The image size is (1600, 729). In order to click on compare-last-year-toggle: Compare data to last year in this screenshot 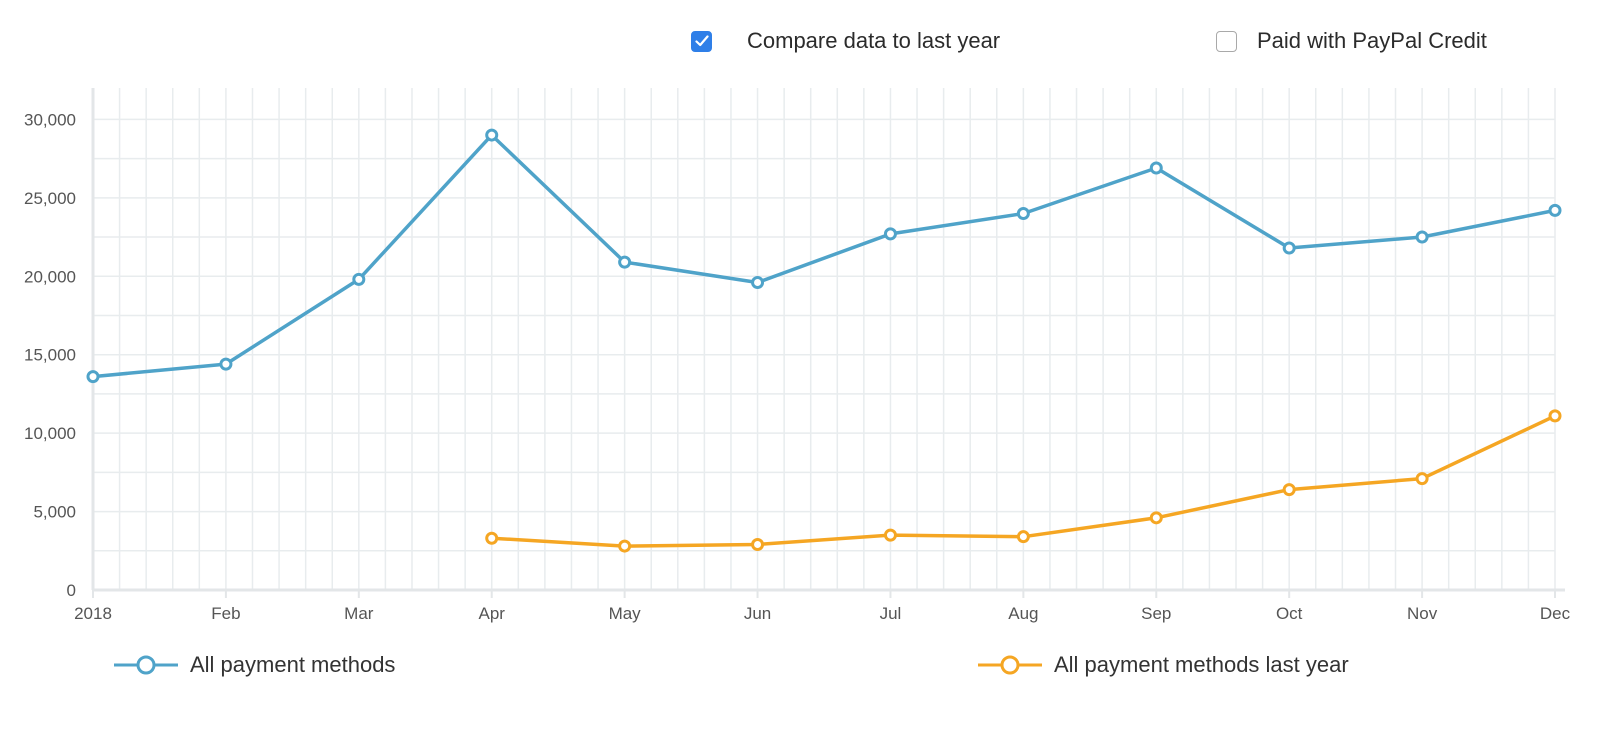, I will do `click(845, 41)`.